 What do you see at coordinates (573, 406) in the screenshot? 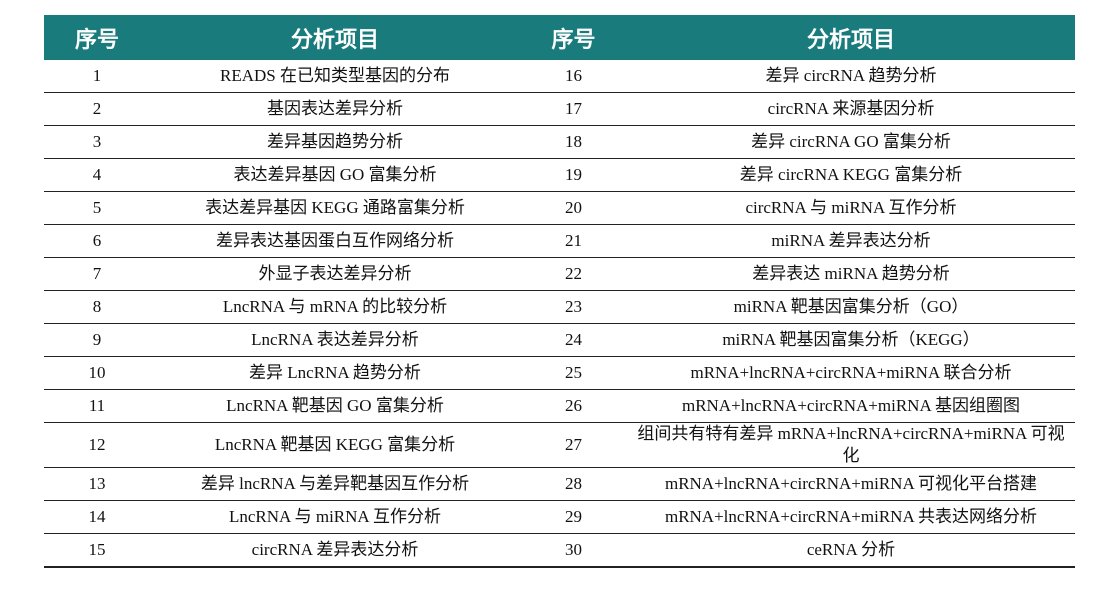
I see `index-cell: 26` at bounding box center [573, 406].